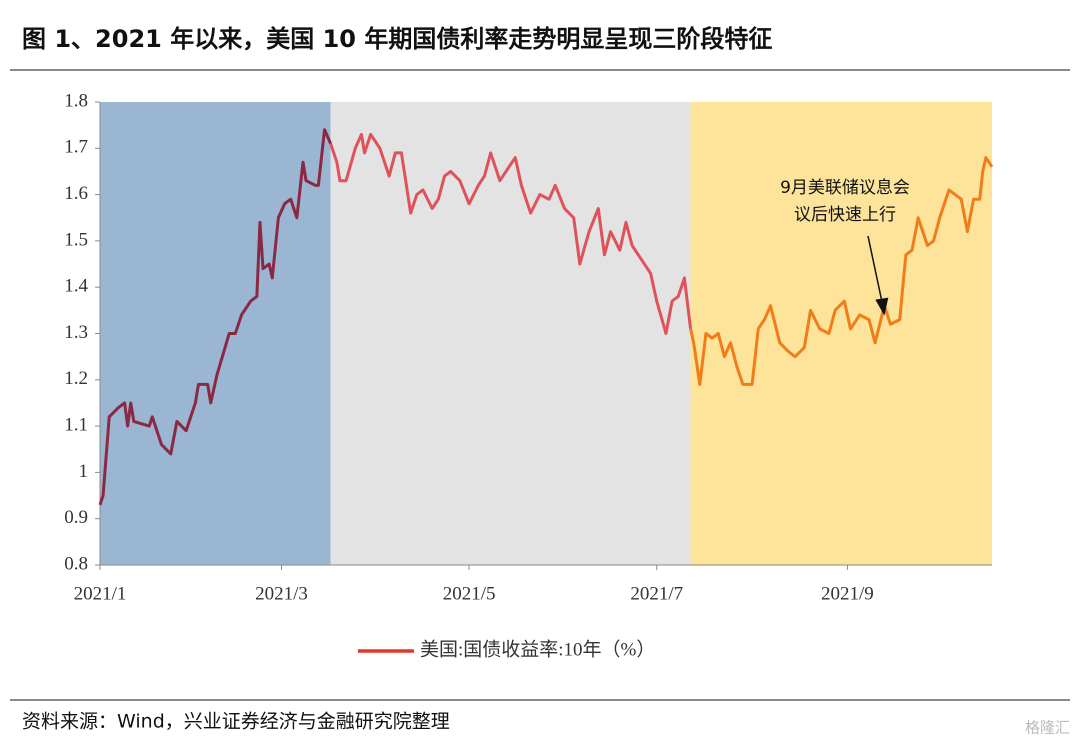  I want to click on y-tick-label: 0.9, so click(76, 517).